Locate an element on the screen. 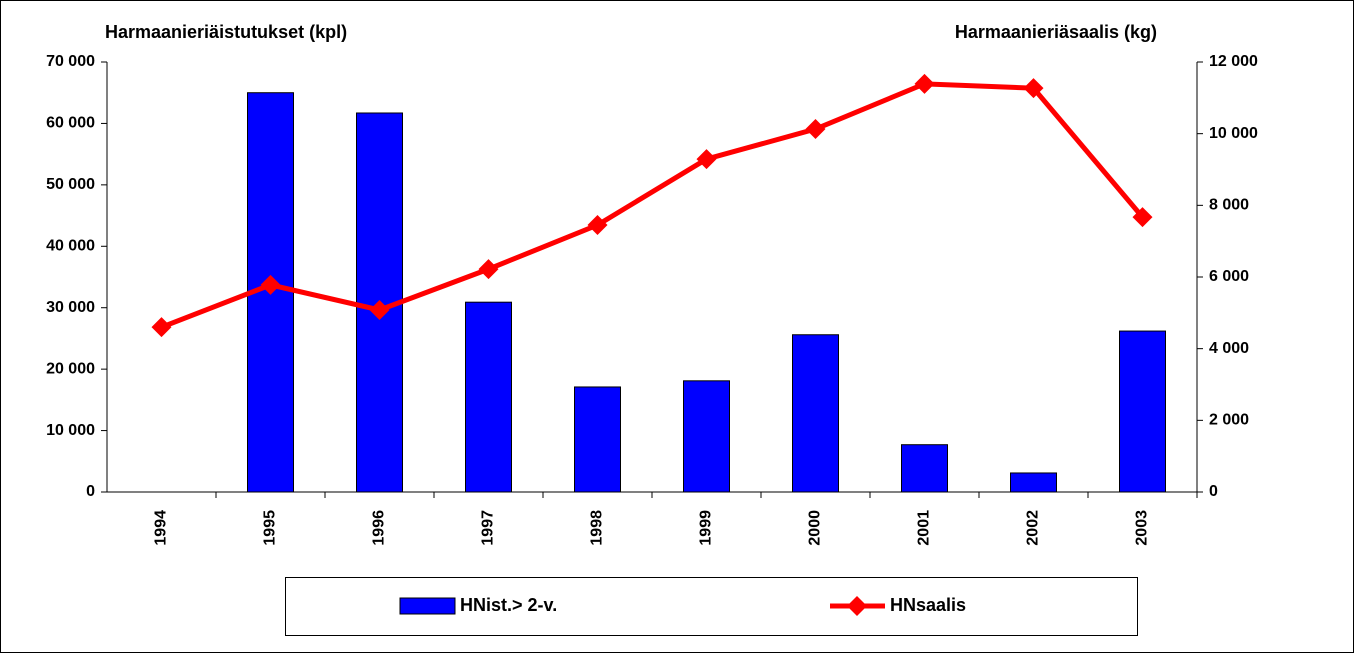 The width and height of the screenshot is (1354, 653). y-tick-label: 0 is located at coordinates (90, 491).